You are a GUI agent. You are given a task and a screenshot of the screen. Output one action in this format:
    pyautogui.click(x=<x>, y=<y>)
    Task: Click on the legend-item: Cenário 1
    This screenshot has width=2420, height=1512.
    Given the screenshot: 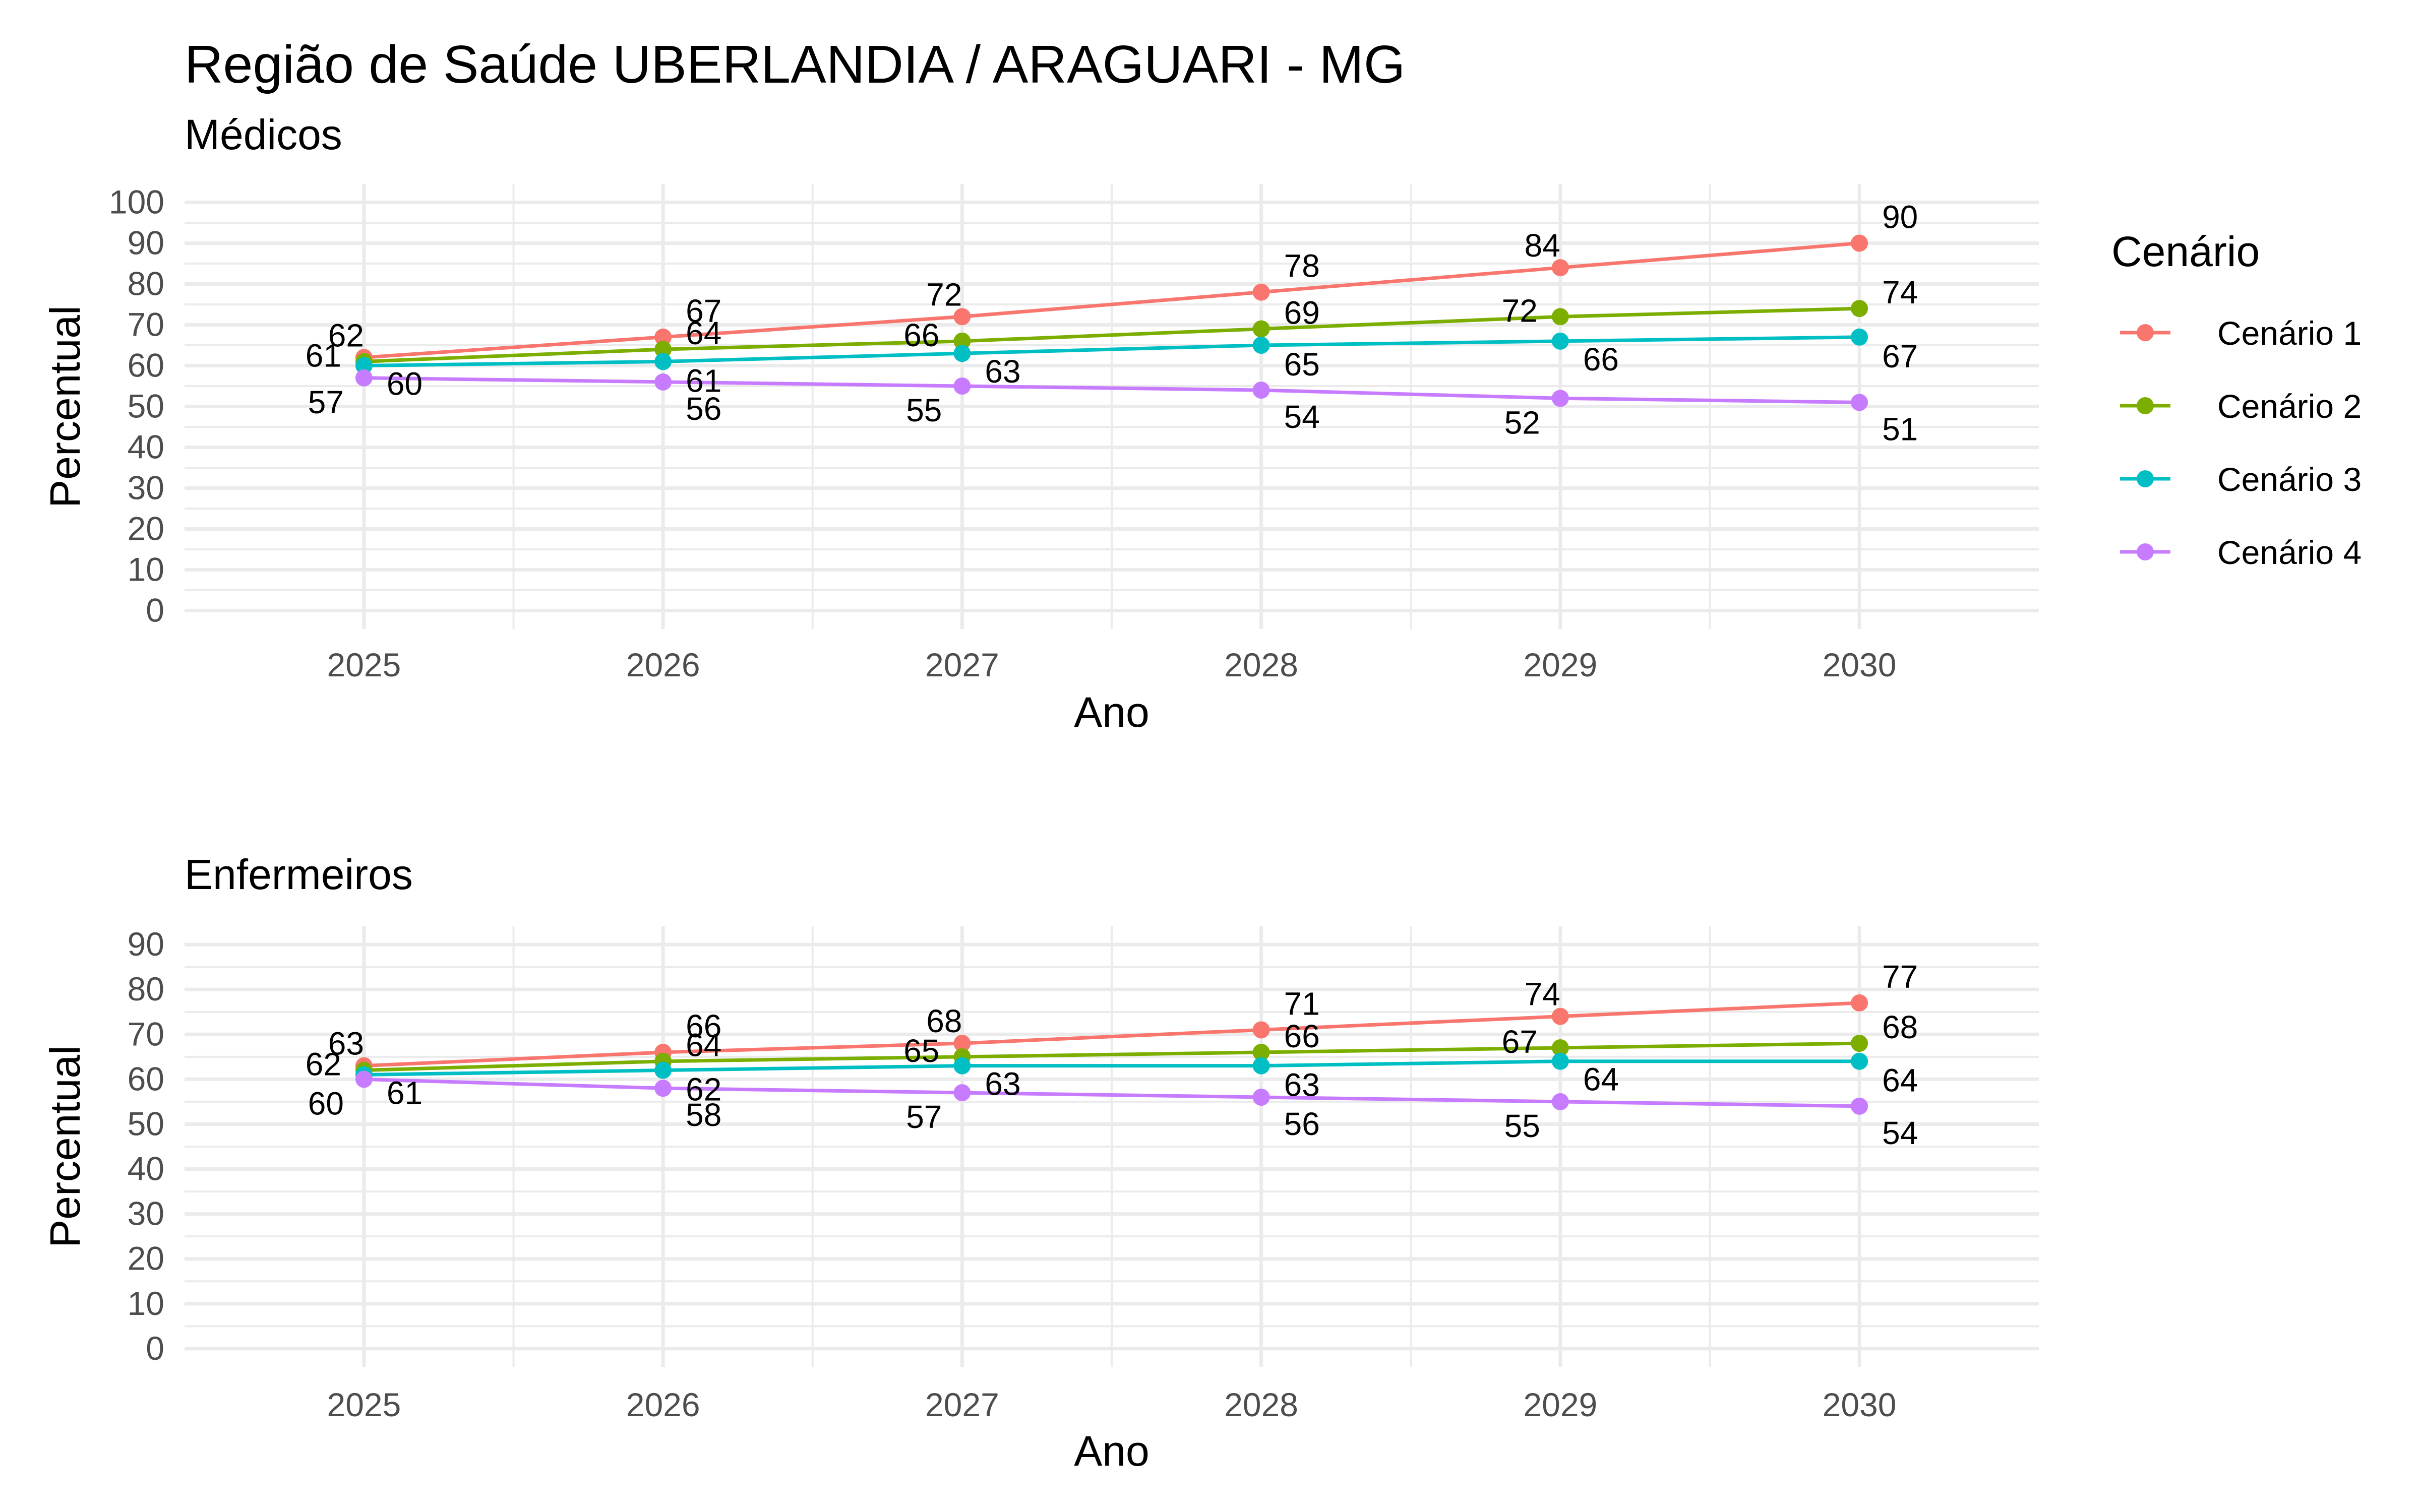 What is the action you would take?
    pyautogui.click(x=2241, y=333)
    